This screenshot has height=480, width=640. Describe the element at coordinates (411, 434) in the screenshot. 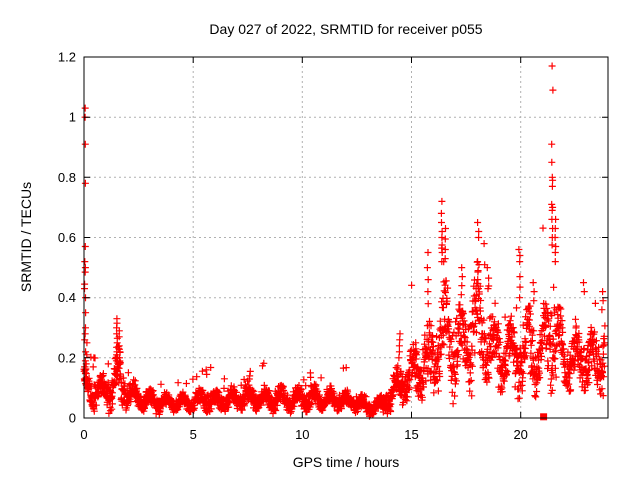

I see `x-tick-label: 15` at that location.